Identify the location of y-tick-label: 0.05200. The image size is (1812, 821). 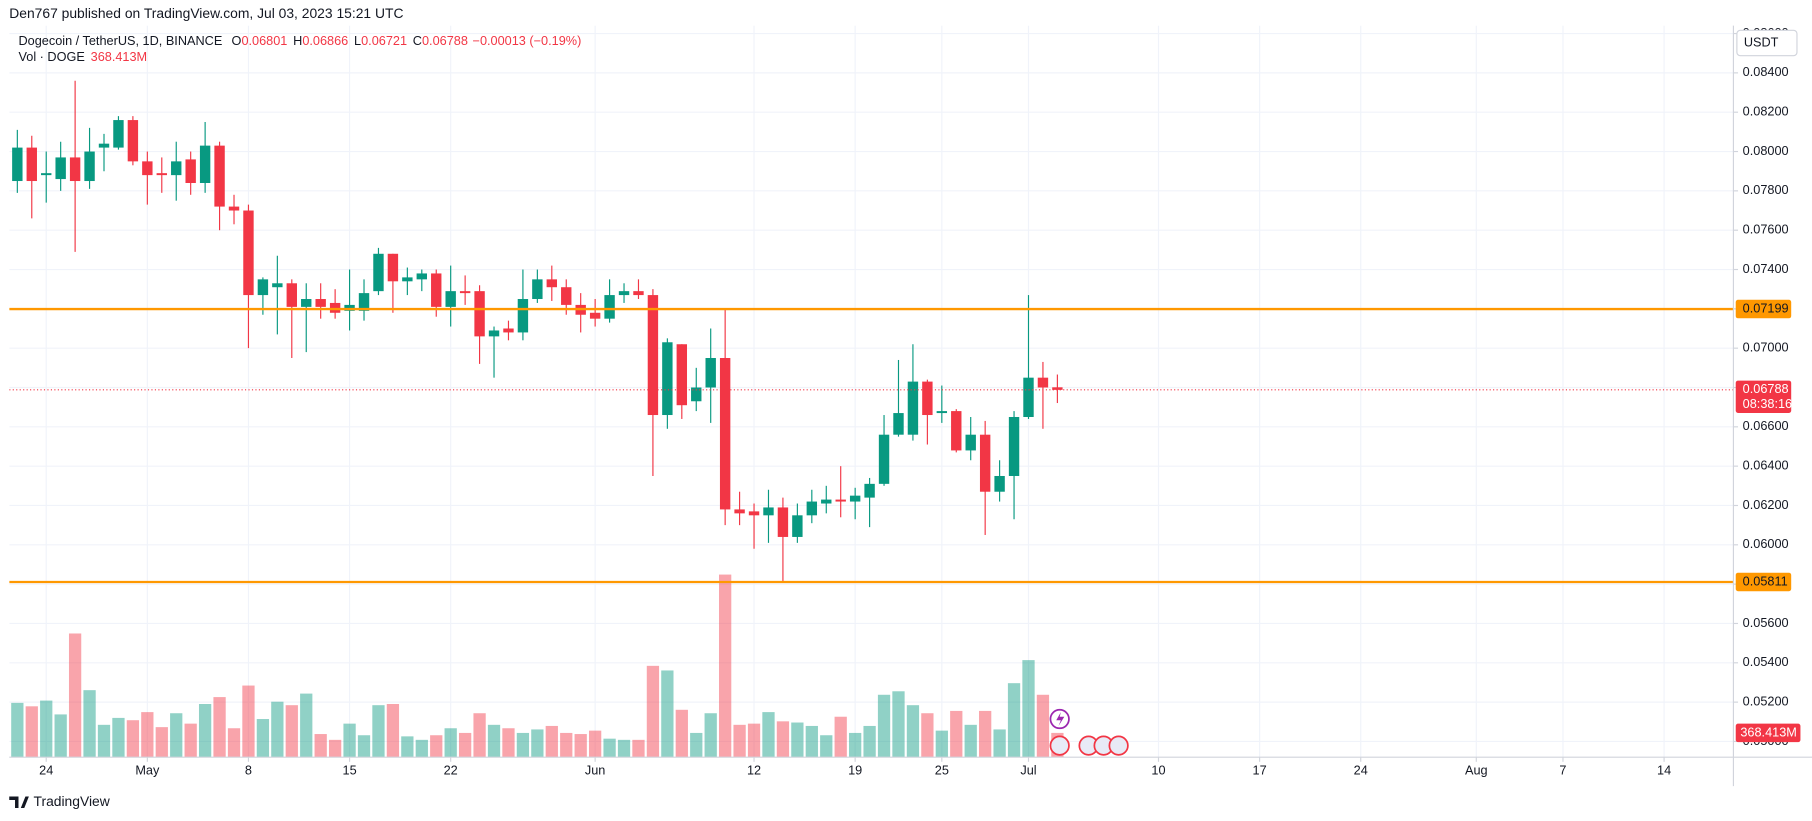
(1766, 700).